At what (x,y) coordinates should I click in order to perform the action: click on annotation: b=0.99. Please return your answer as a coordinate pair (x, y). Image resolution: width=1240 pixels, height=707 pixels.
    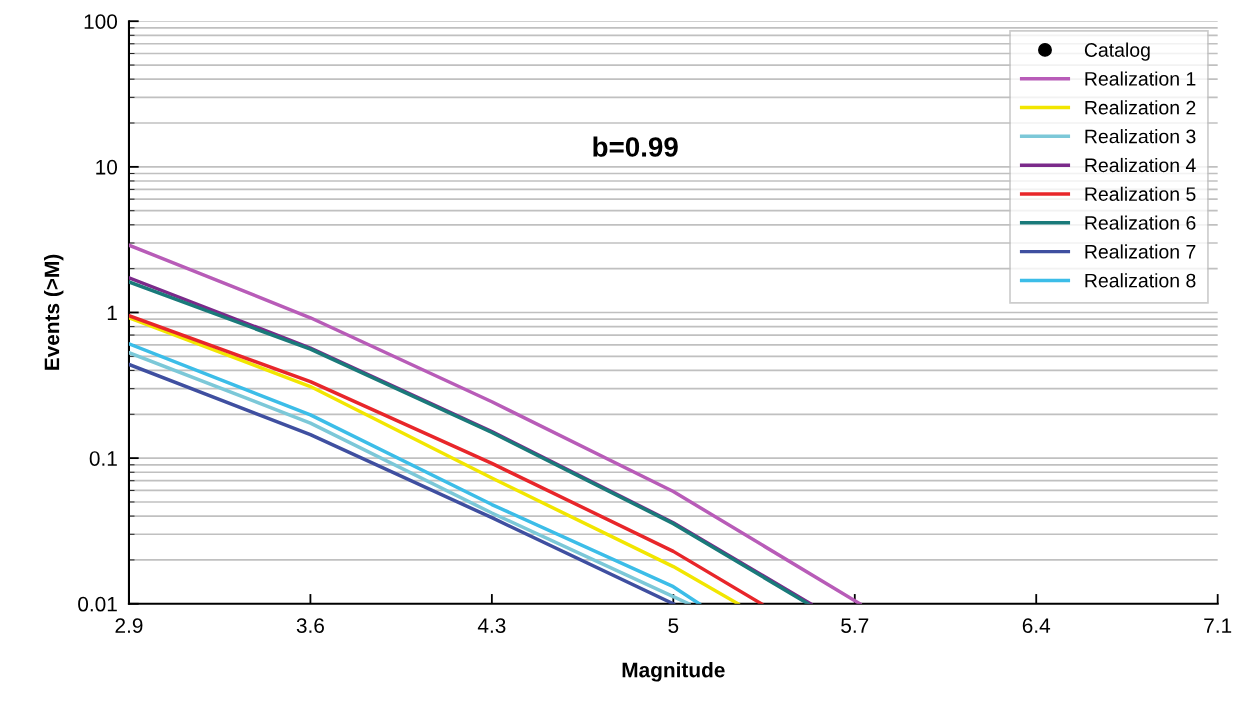
    Looking at the image, I should click on (635, 146).